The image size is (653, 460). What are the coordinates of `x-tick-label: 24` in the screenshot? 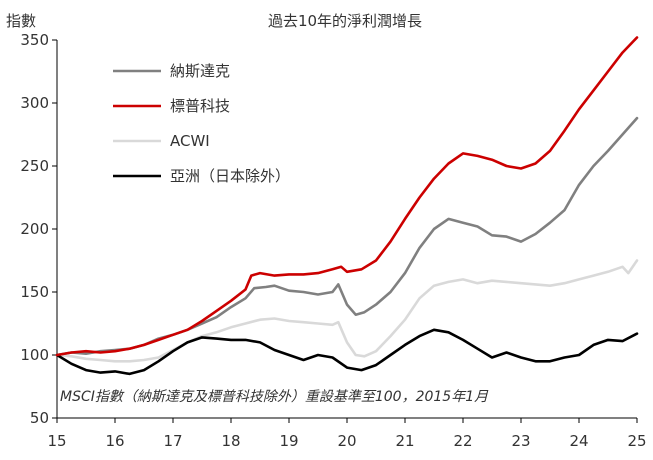 It's located at (578, 441).